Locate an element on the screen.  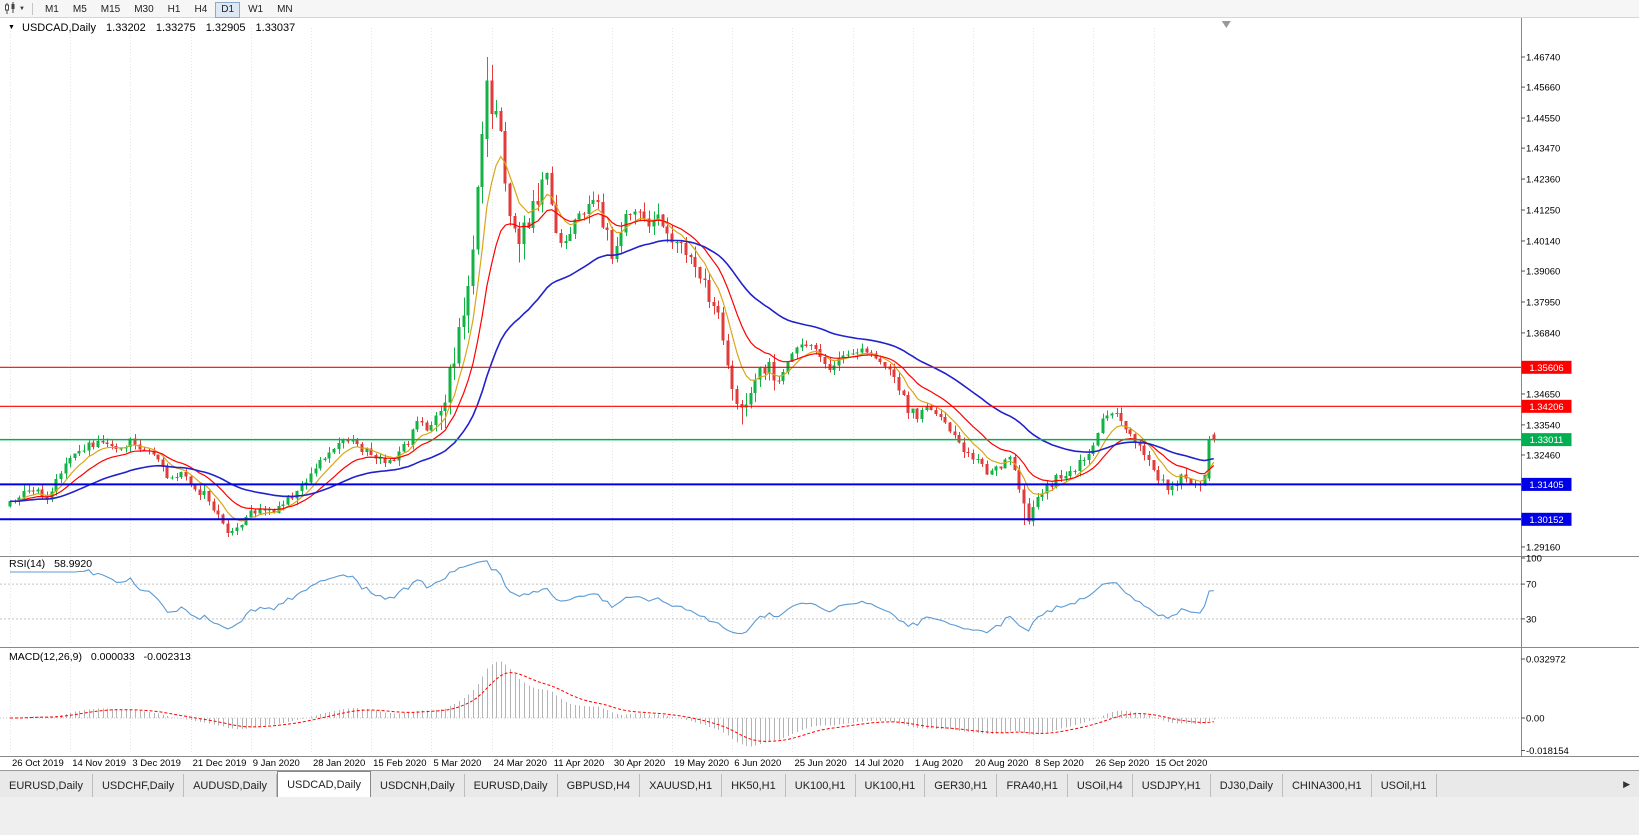
timeframe-buttons-group: M1 M5 M15 M30 H1 H4 D1 W1 MN is located at coordinates (169, 9).